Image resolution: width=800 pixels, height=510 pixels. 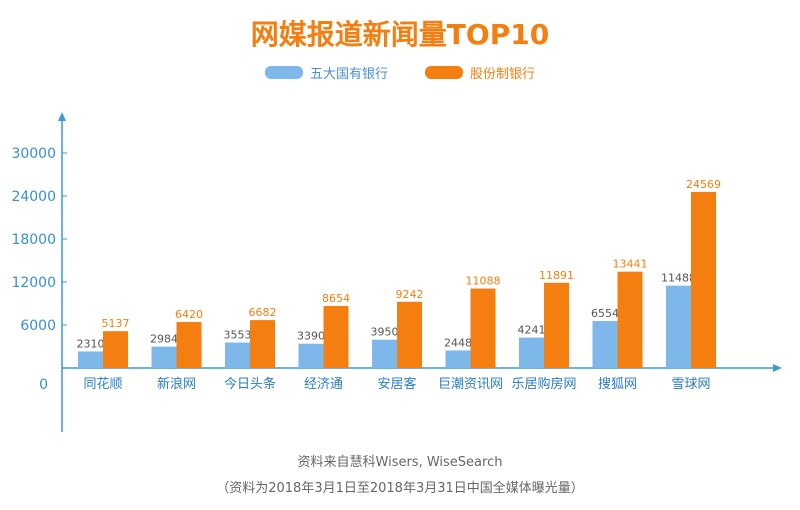 I want to click on data-label: 11088, so click(x=483, y=281).